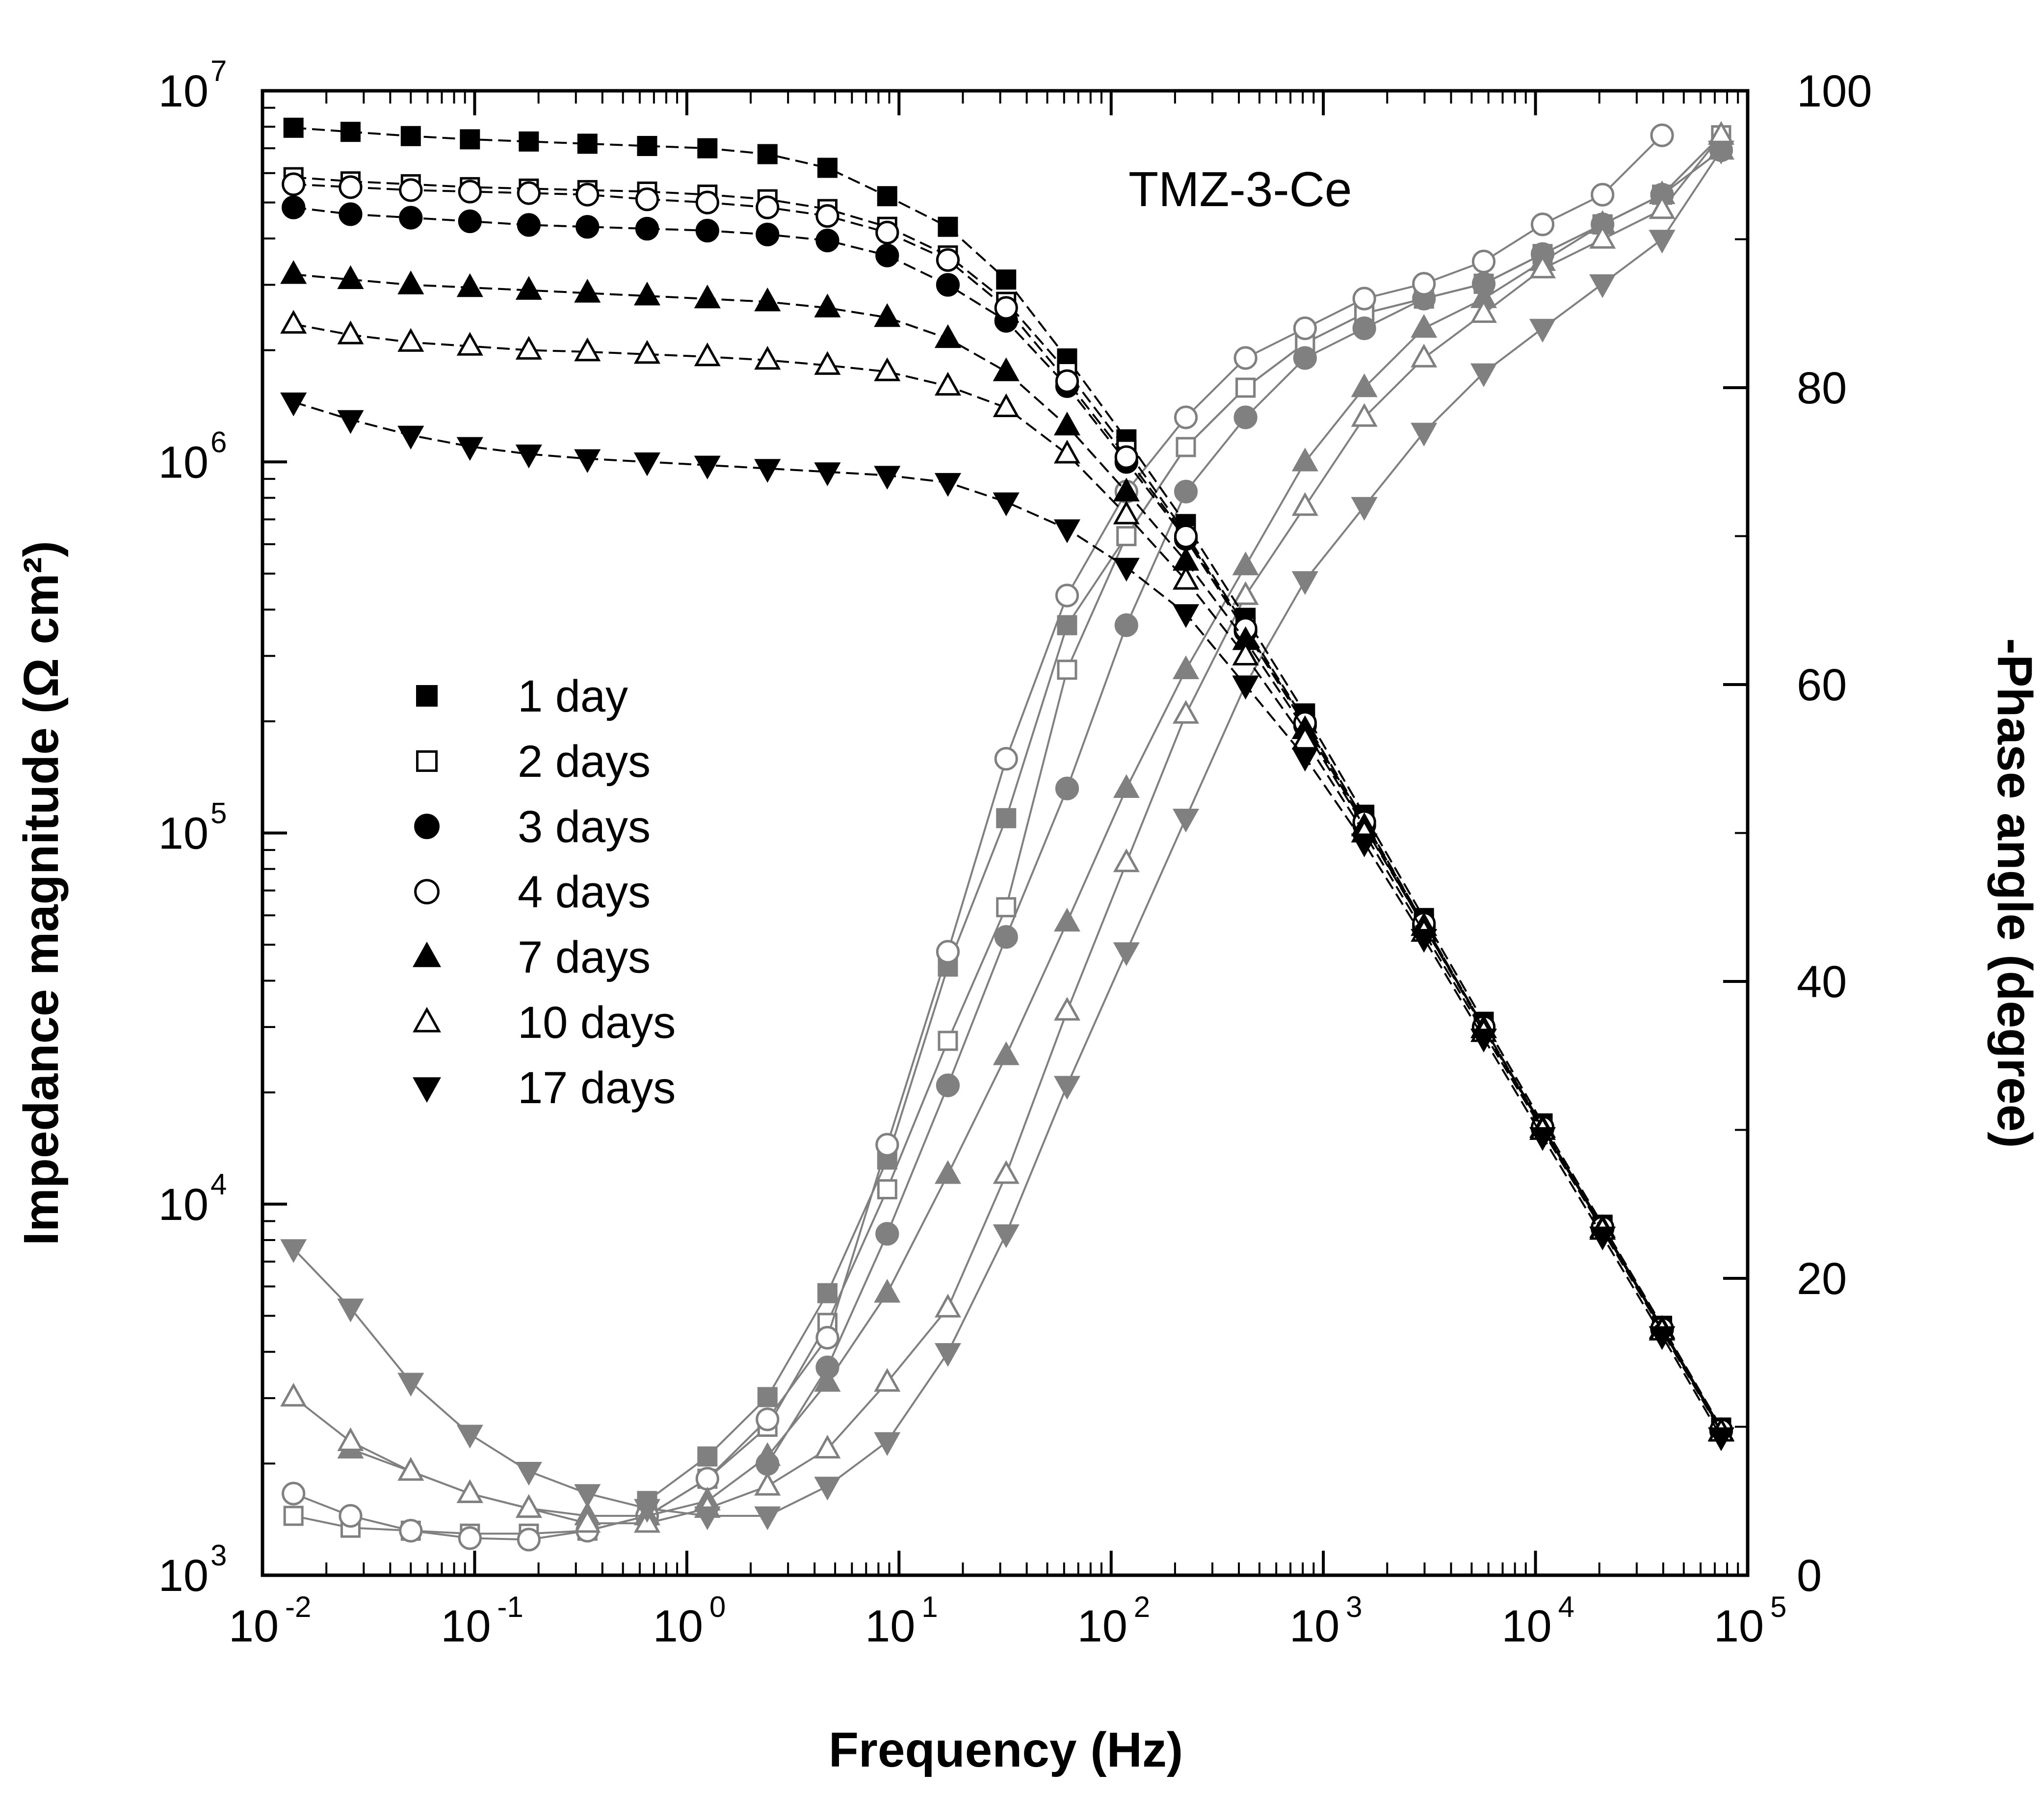 The height and width of the screenshot is (1799, 2044). What do you see at coordinates (1822, 388) in the screenshot?
I see `y-right-tick-label: 80` at bounding box center [1822, 388].